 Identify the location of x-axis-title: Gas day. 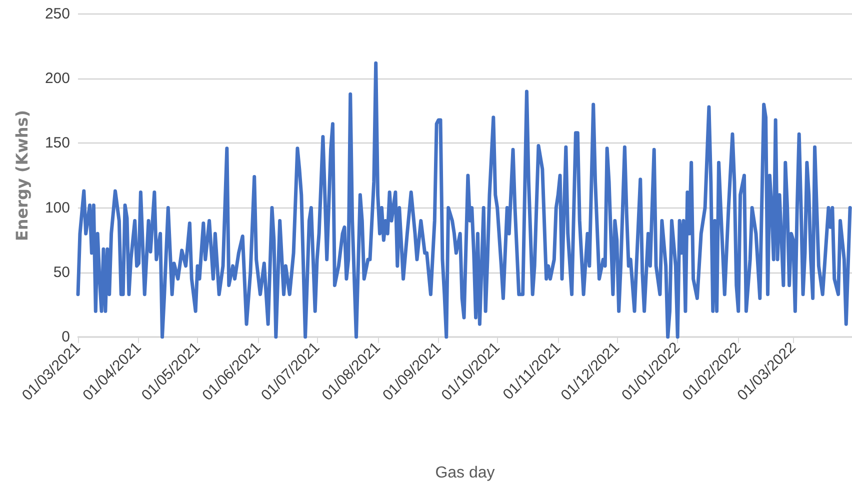
(465, 473).